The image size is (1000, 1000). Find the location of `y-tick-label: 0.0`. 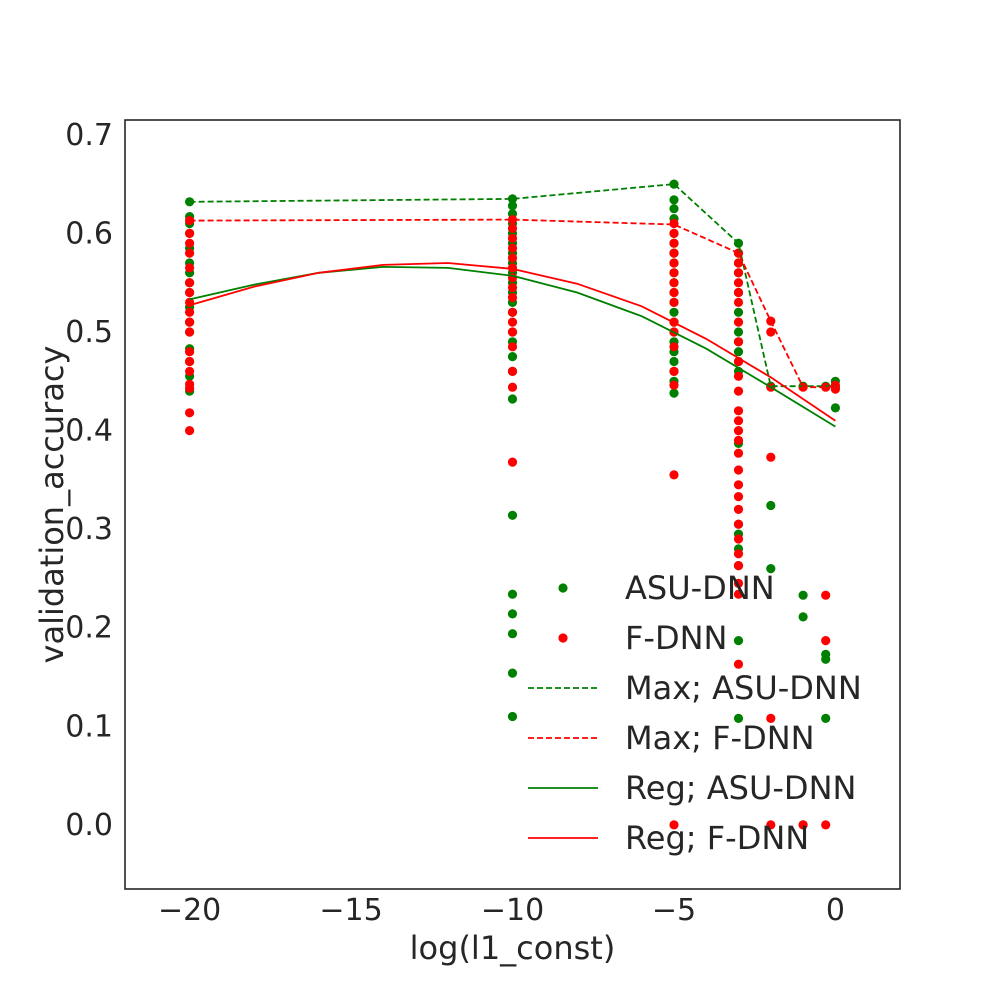

y-tick-label: 0.0 is located at coordinates (89, 825).